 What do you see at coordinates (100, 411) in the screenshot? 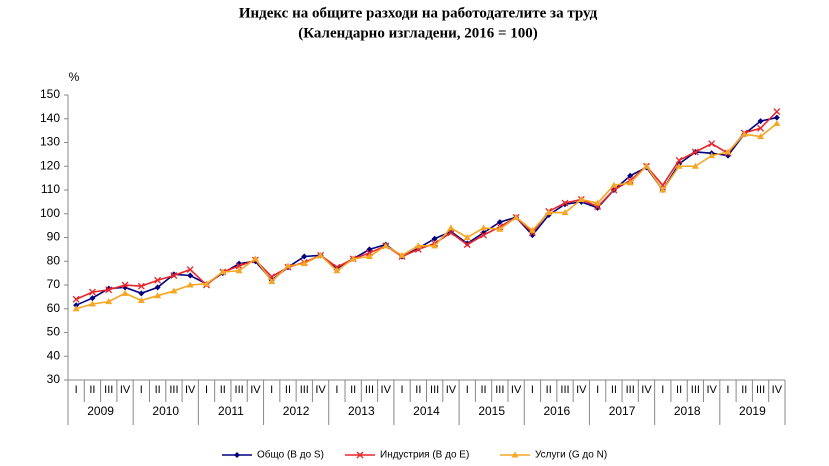
I see `year-label: 2009` at bounding box center [100, 411].